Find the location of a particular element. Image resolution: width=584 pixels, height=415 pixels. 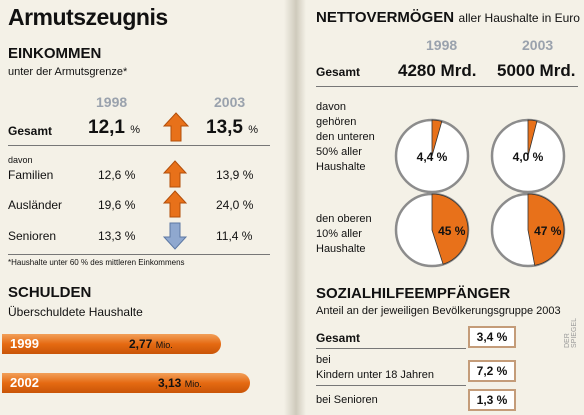

einkommen-row-2003: 24,0 % is located at coordinates (235, 205).